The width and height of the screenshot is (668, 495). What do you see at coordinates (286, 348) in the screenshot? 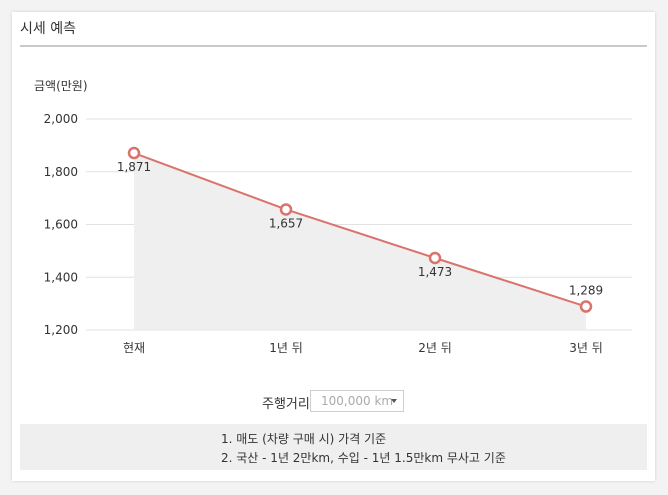
I see `x-tick-label: 1년 뒤` at bounding box center [286, 348].